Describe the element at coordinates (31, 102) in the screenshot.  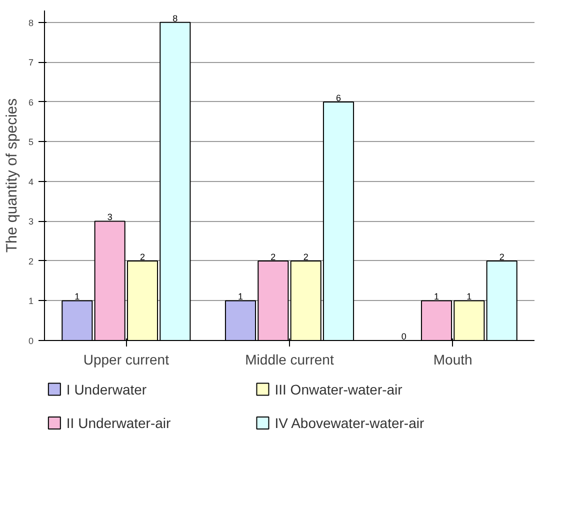
I see `y-tick-label: 6` at that location.